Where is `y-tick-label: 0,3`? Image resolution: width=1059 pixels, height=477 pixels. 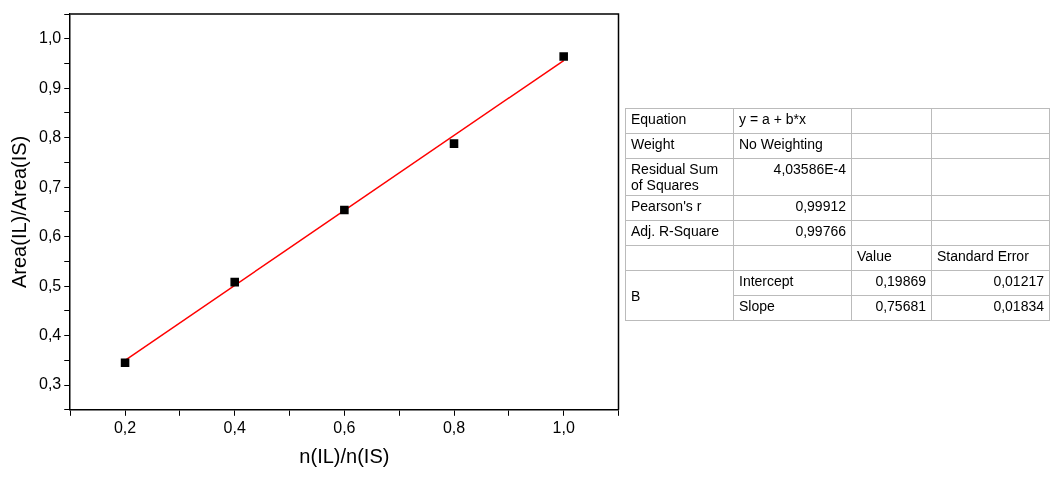 y-tick-label: 0,3 is located at coordinates (50, 384).